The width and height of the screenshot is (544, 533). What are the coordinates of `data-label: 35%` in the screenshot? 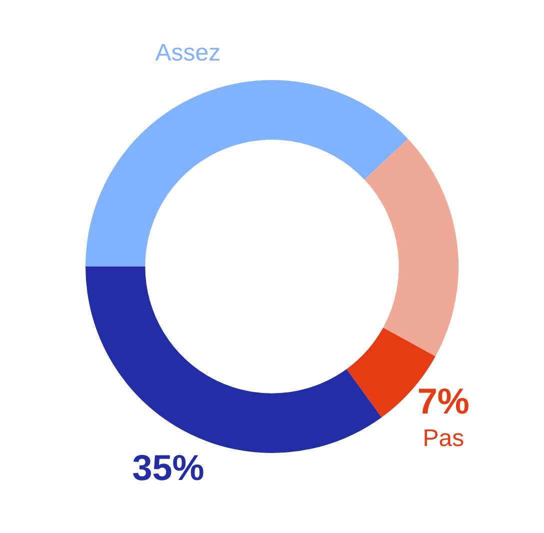 It's located at (168, 467).